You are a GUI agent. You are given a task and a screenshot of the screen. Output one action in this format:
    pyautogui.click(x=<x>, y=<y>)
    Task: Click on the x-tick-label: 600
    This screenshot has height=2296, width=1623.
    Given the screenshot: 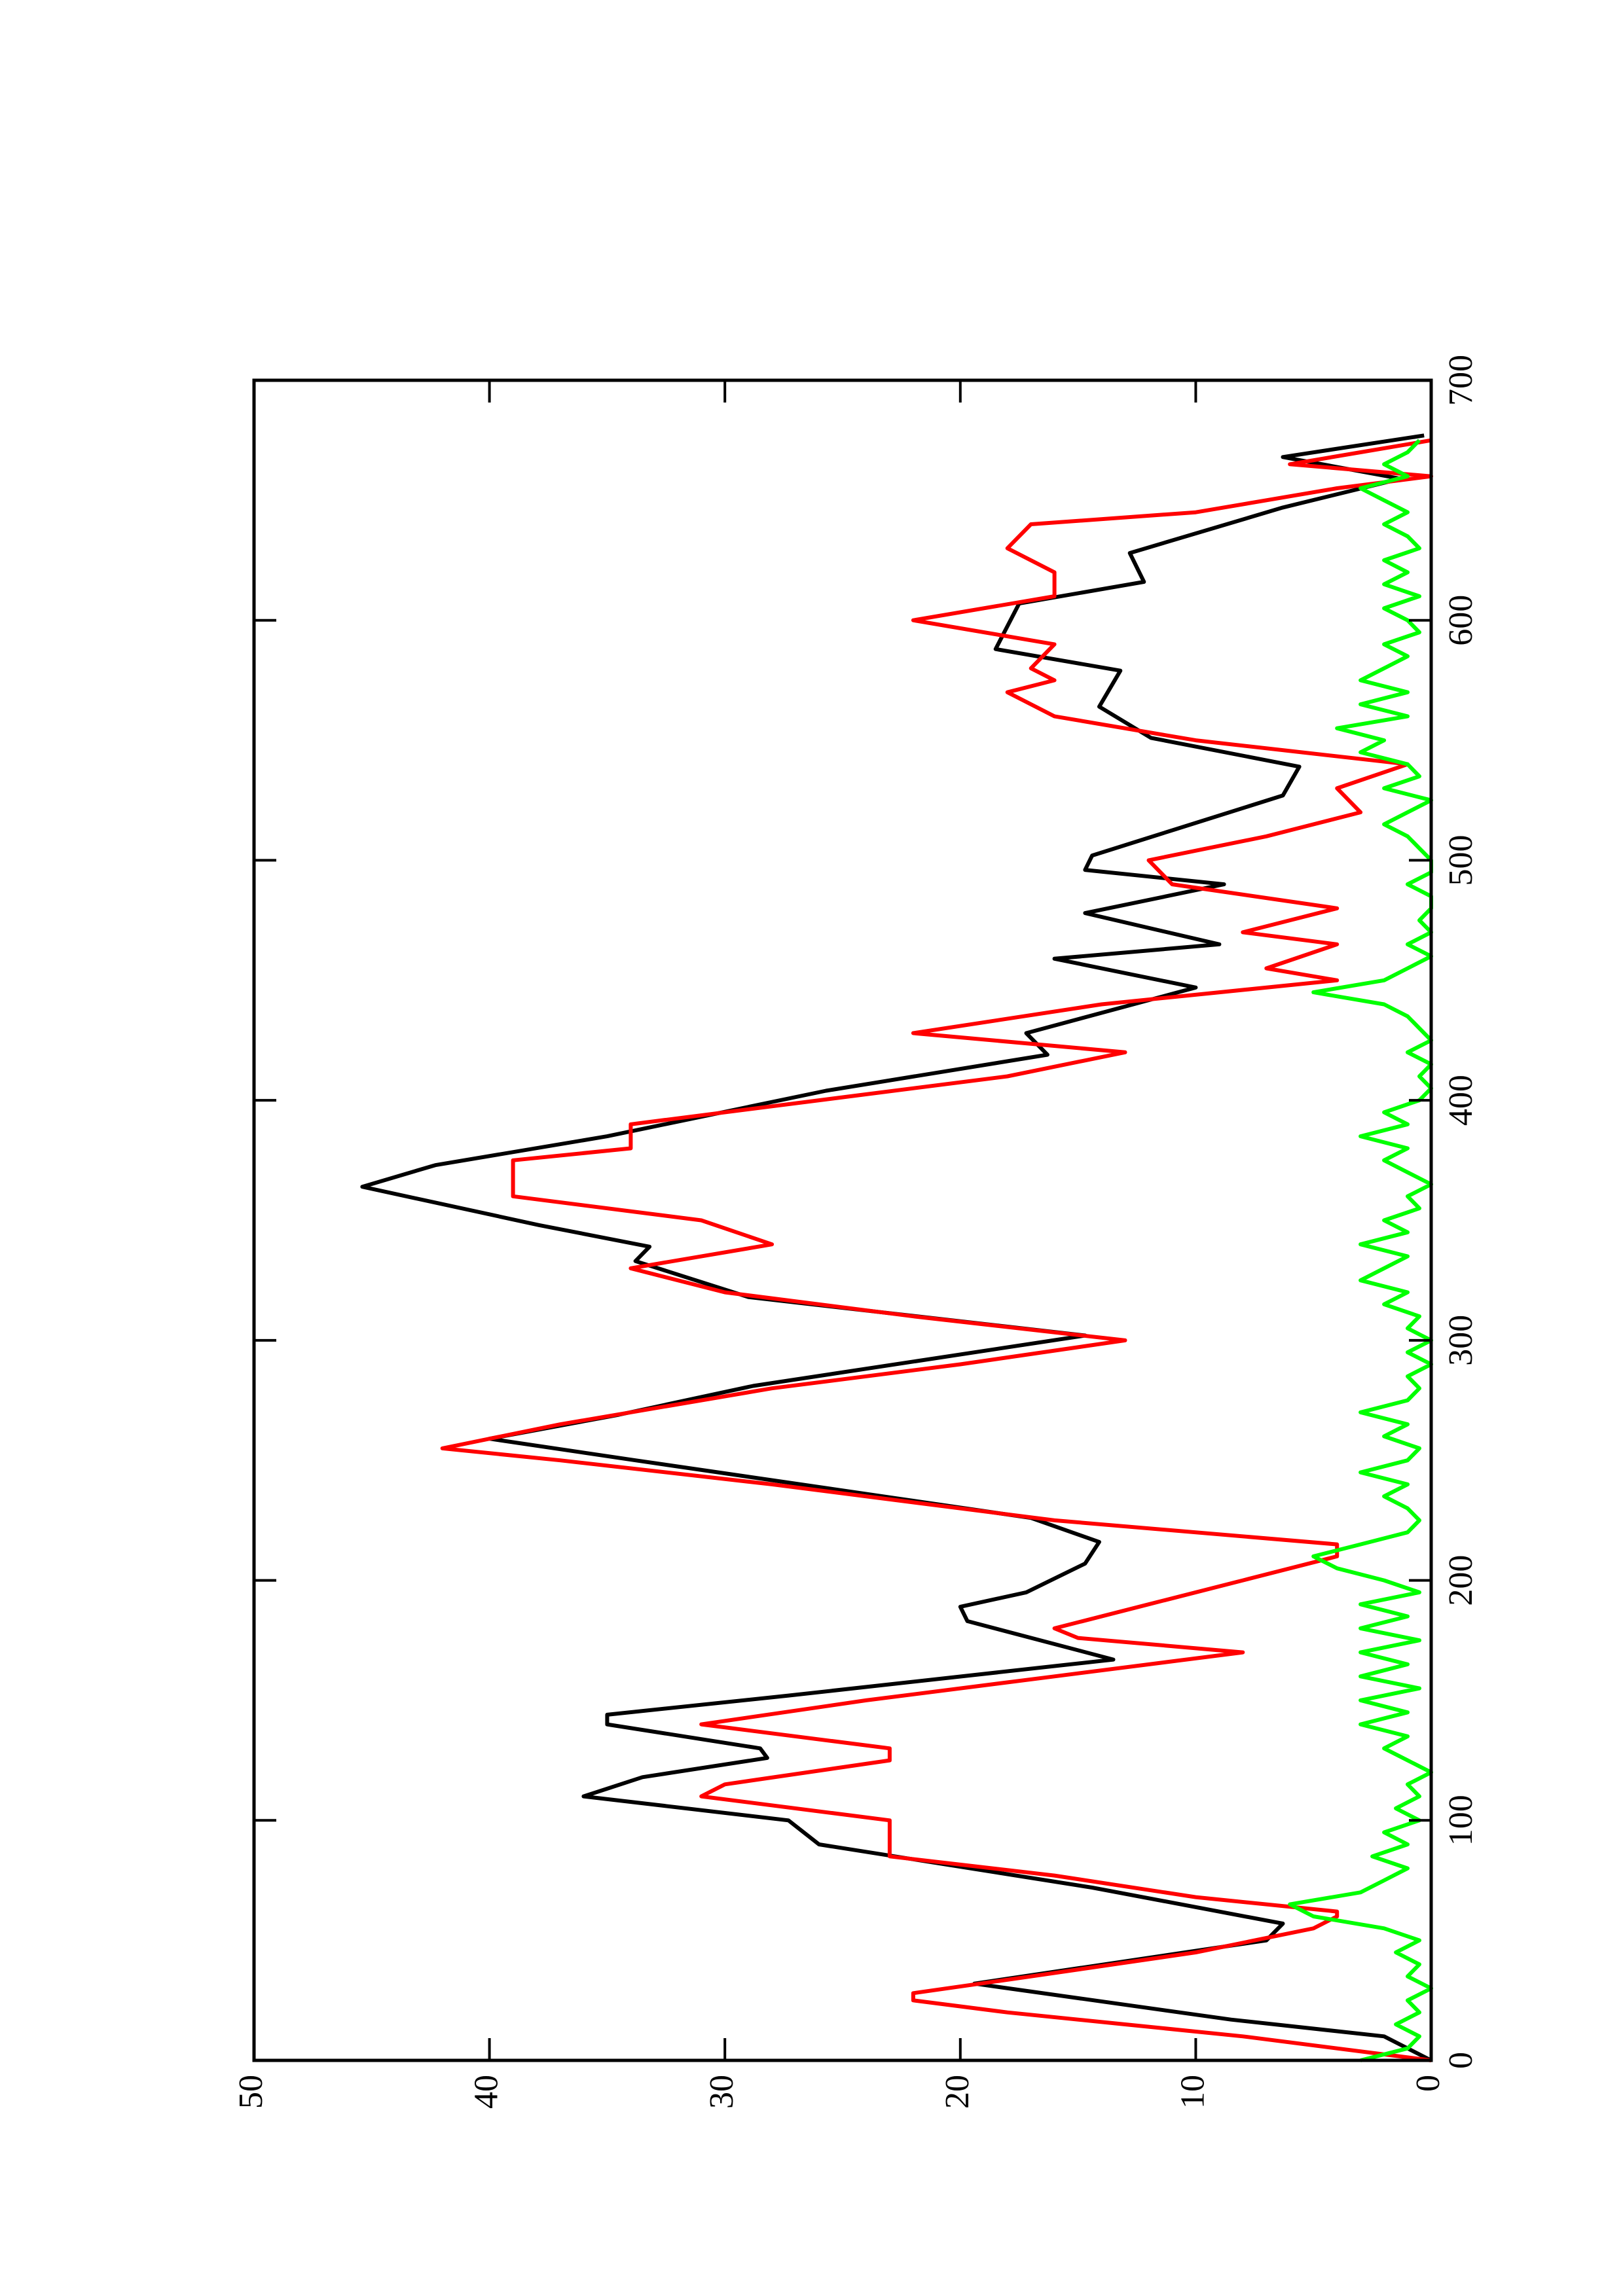 What is the action you would take?
    pyautogui.click(x=1461, y=620)
    